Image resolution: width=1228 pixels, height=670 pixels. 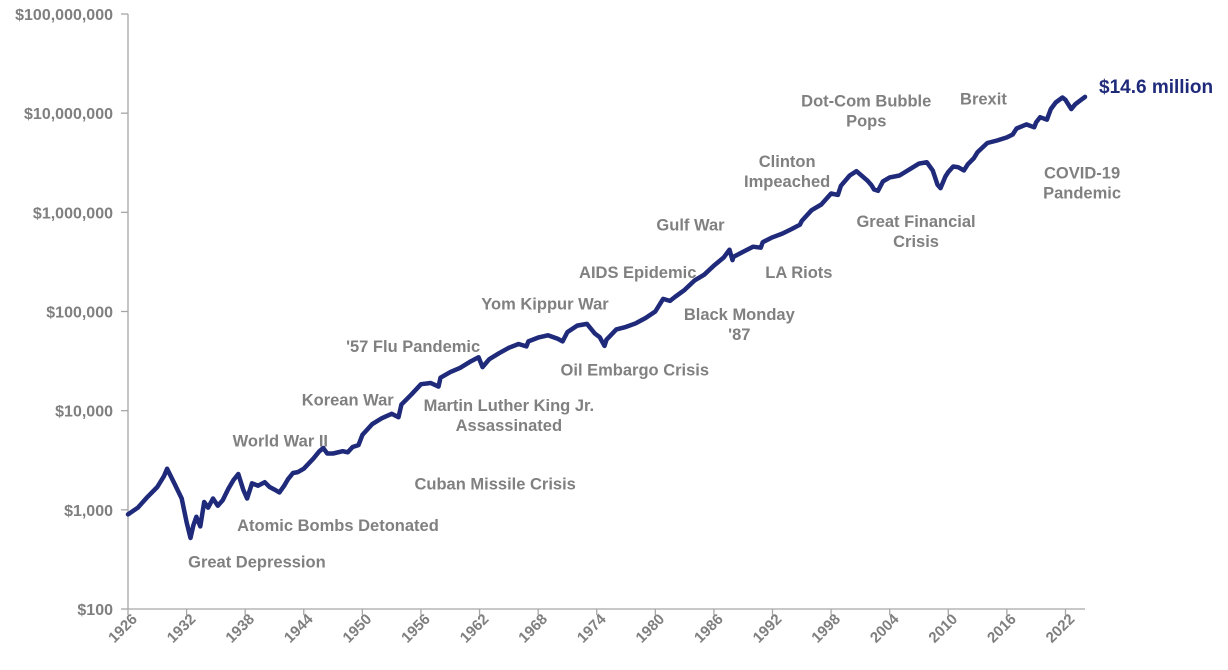 I want to click on x-tick-label: 1998, so click(x=826, y=629).